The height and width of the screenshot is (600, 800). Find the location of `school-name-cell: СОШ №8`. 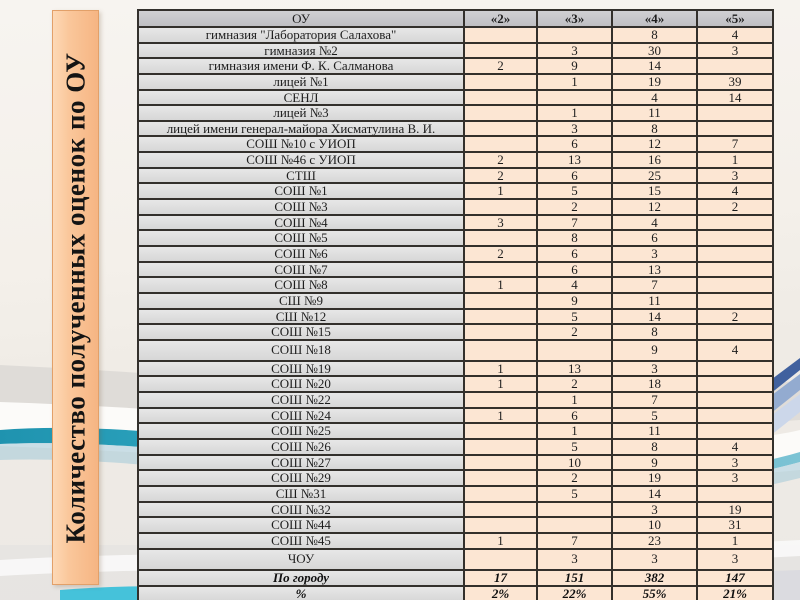

school-name-cell: СОШ №8 is located at coordinates (301, 285).